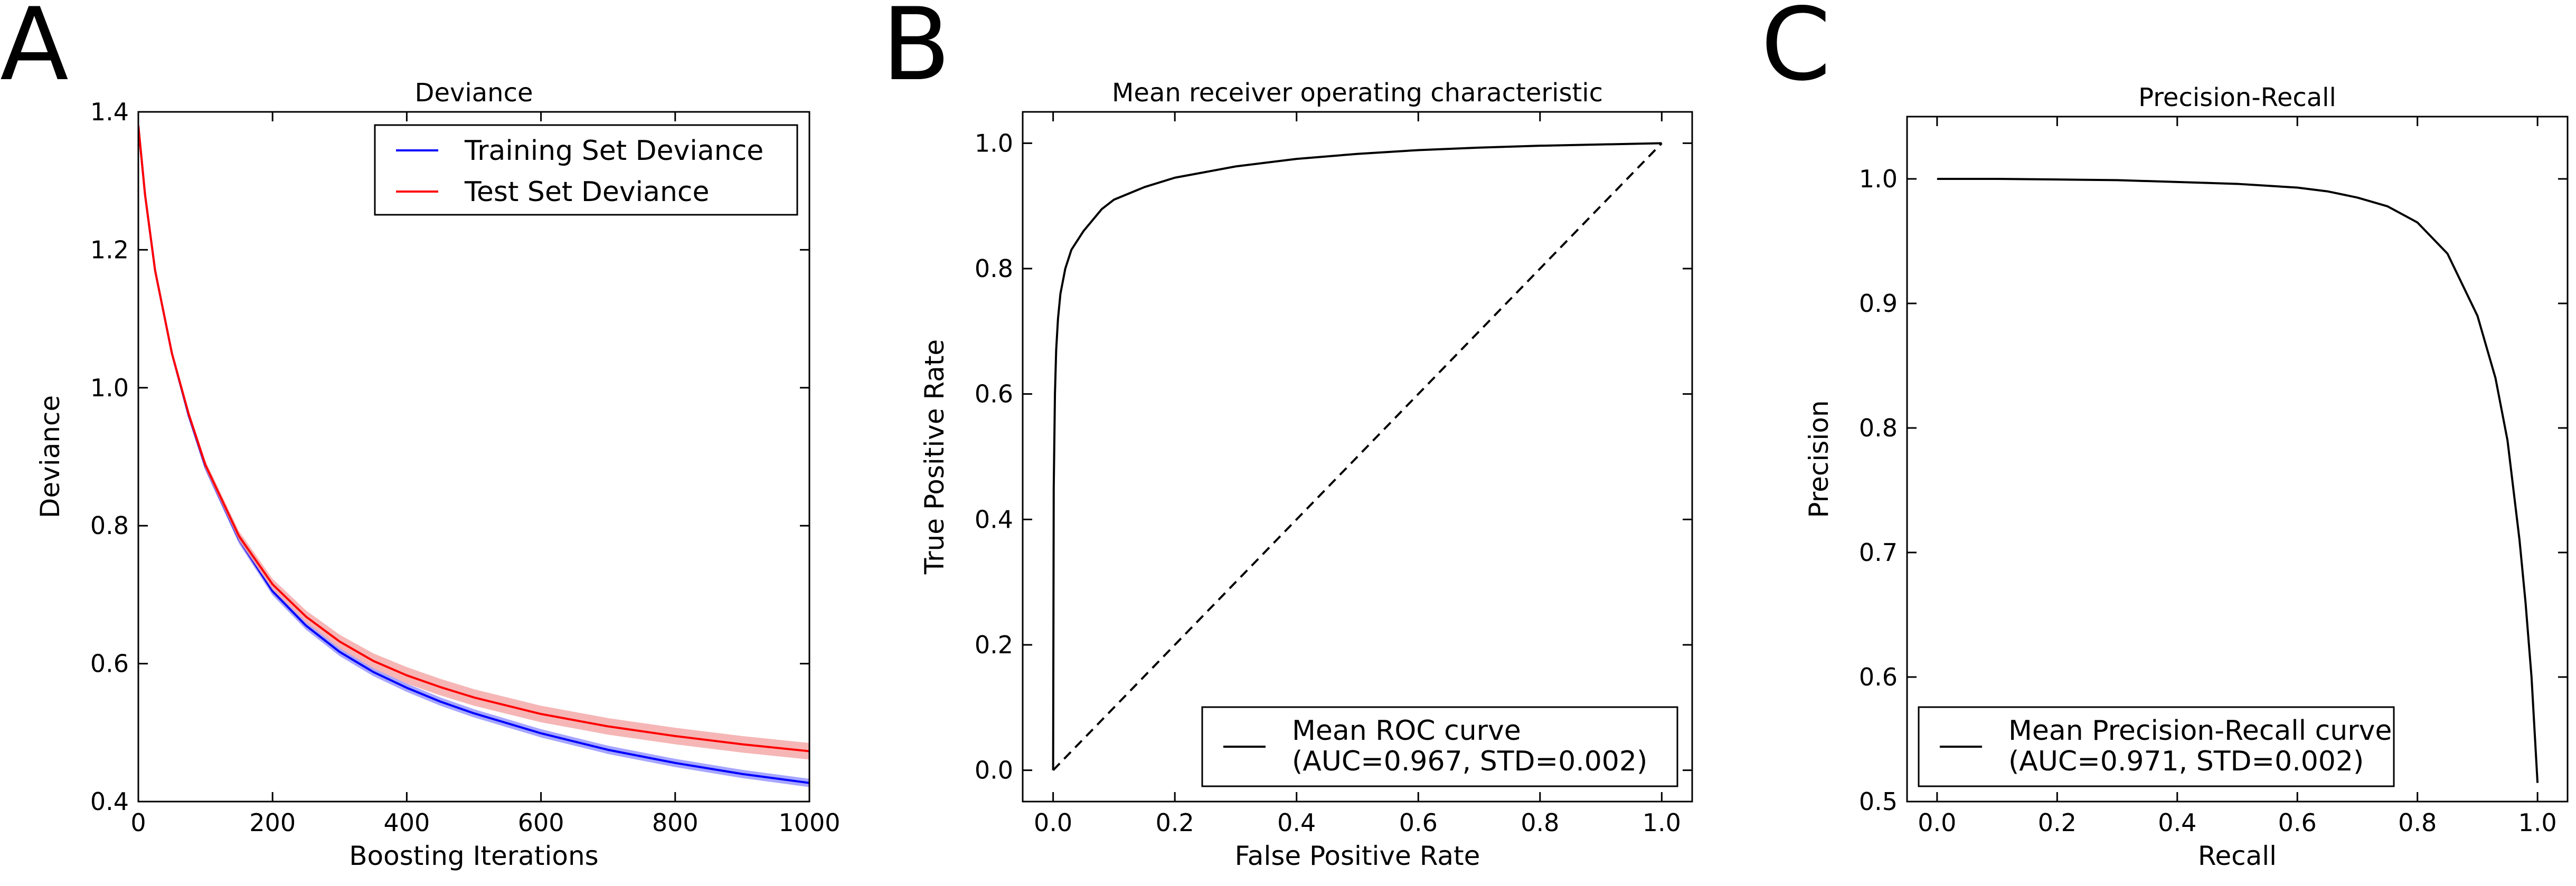 Image resolution: width=2576 pixels, height=886 pixels. I want to click on y-axis-label: Deviance, so click(50, 456).